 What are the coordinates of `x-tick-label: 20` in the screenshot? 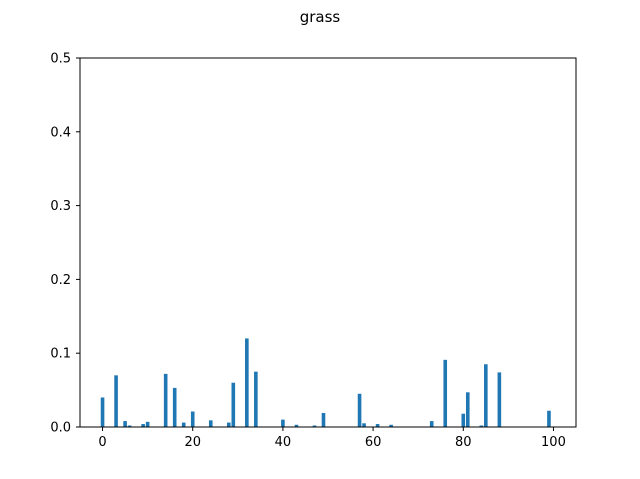 It's located at (192, 442).